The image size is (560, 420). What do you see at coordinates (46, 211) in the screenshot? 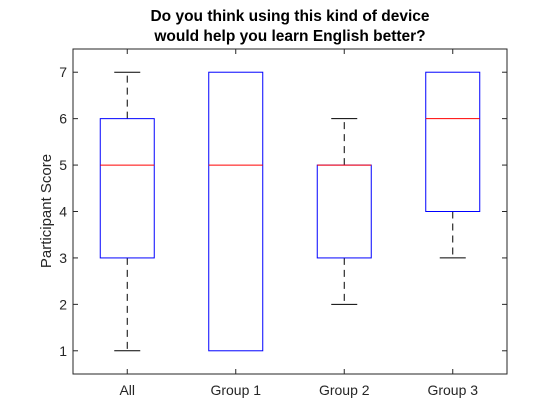
I see `y-axis-label: Participant Score` at bounding box center [46, 211].